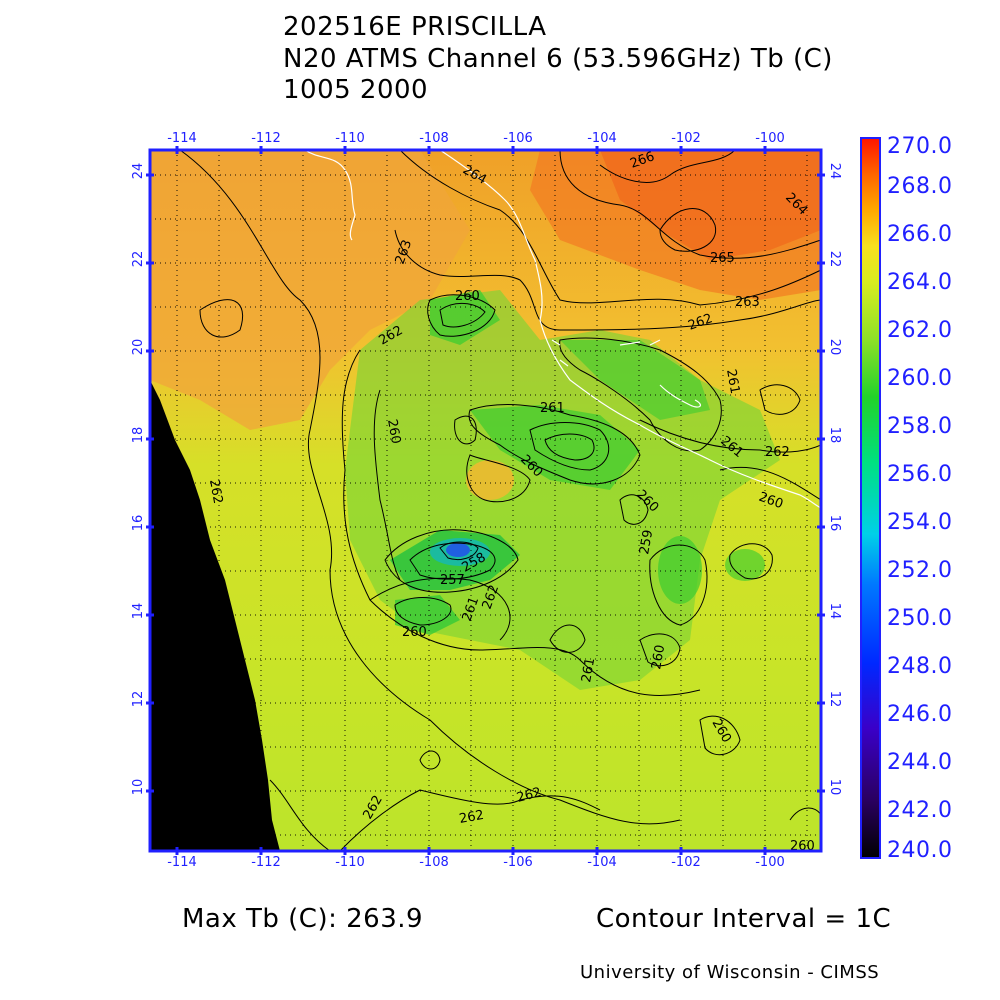  I want to click on lon-label-top: -110, so click(350, 138).